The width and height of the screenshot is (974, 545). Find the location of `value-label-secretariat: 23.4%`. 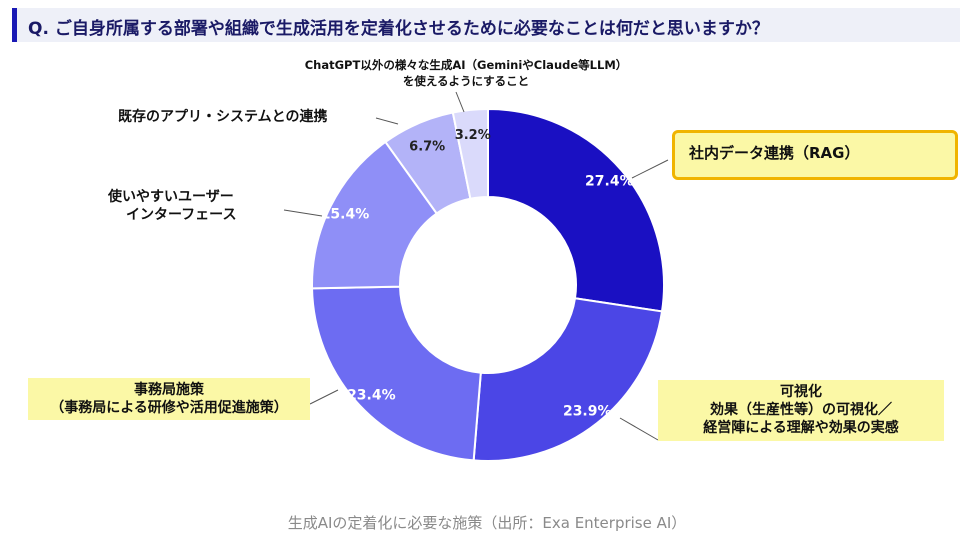

value-label-secretariat: 23.4% is located at coordinates (371, 396).